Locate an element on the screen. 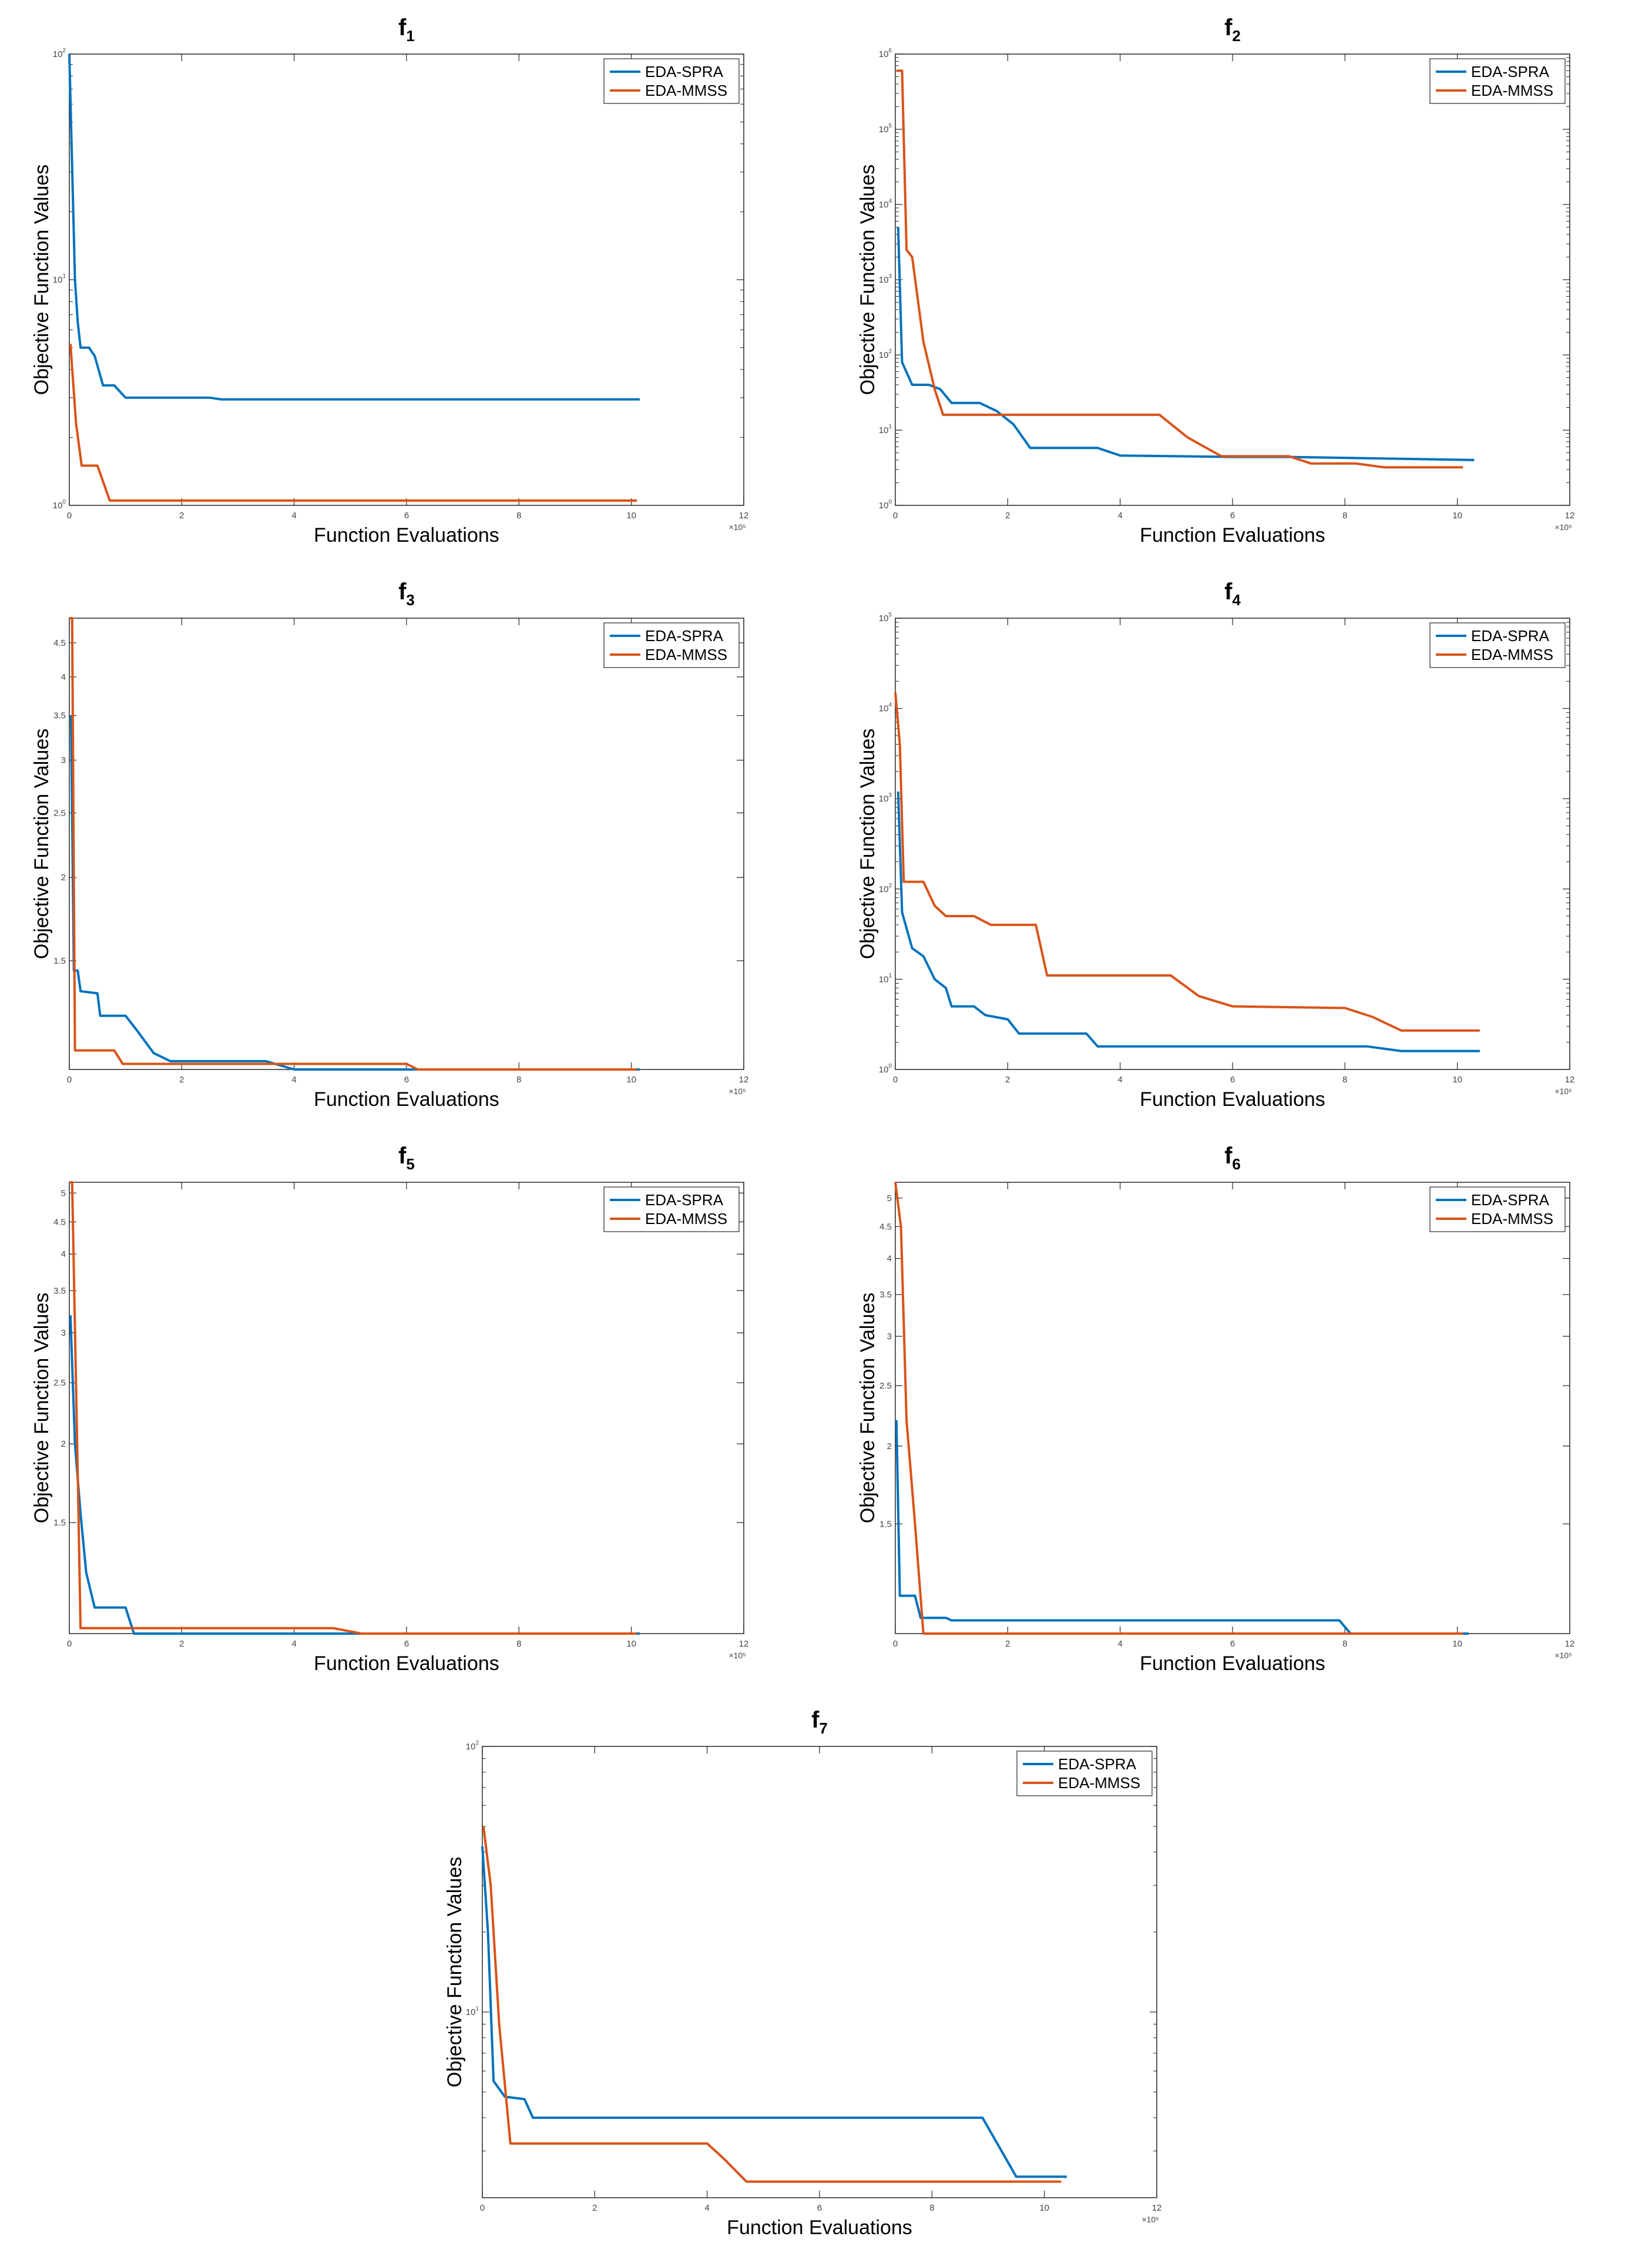 The width and height of the screenshot is (1652, 2260). y-tick-label: 10³ is located at coordinates (885, 279).